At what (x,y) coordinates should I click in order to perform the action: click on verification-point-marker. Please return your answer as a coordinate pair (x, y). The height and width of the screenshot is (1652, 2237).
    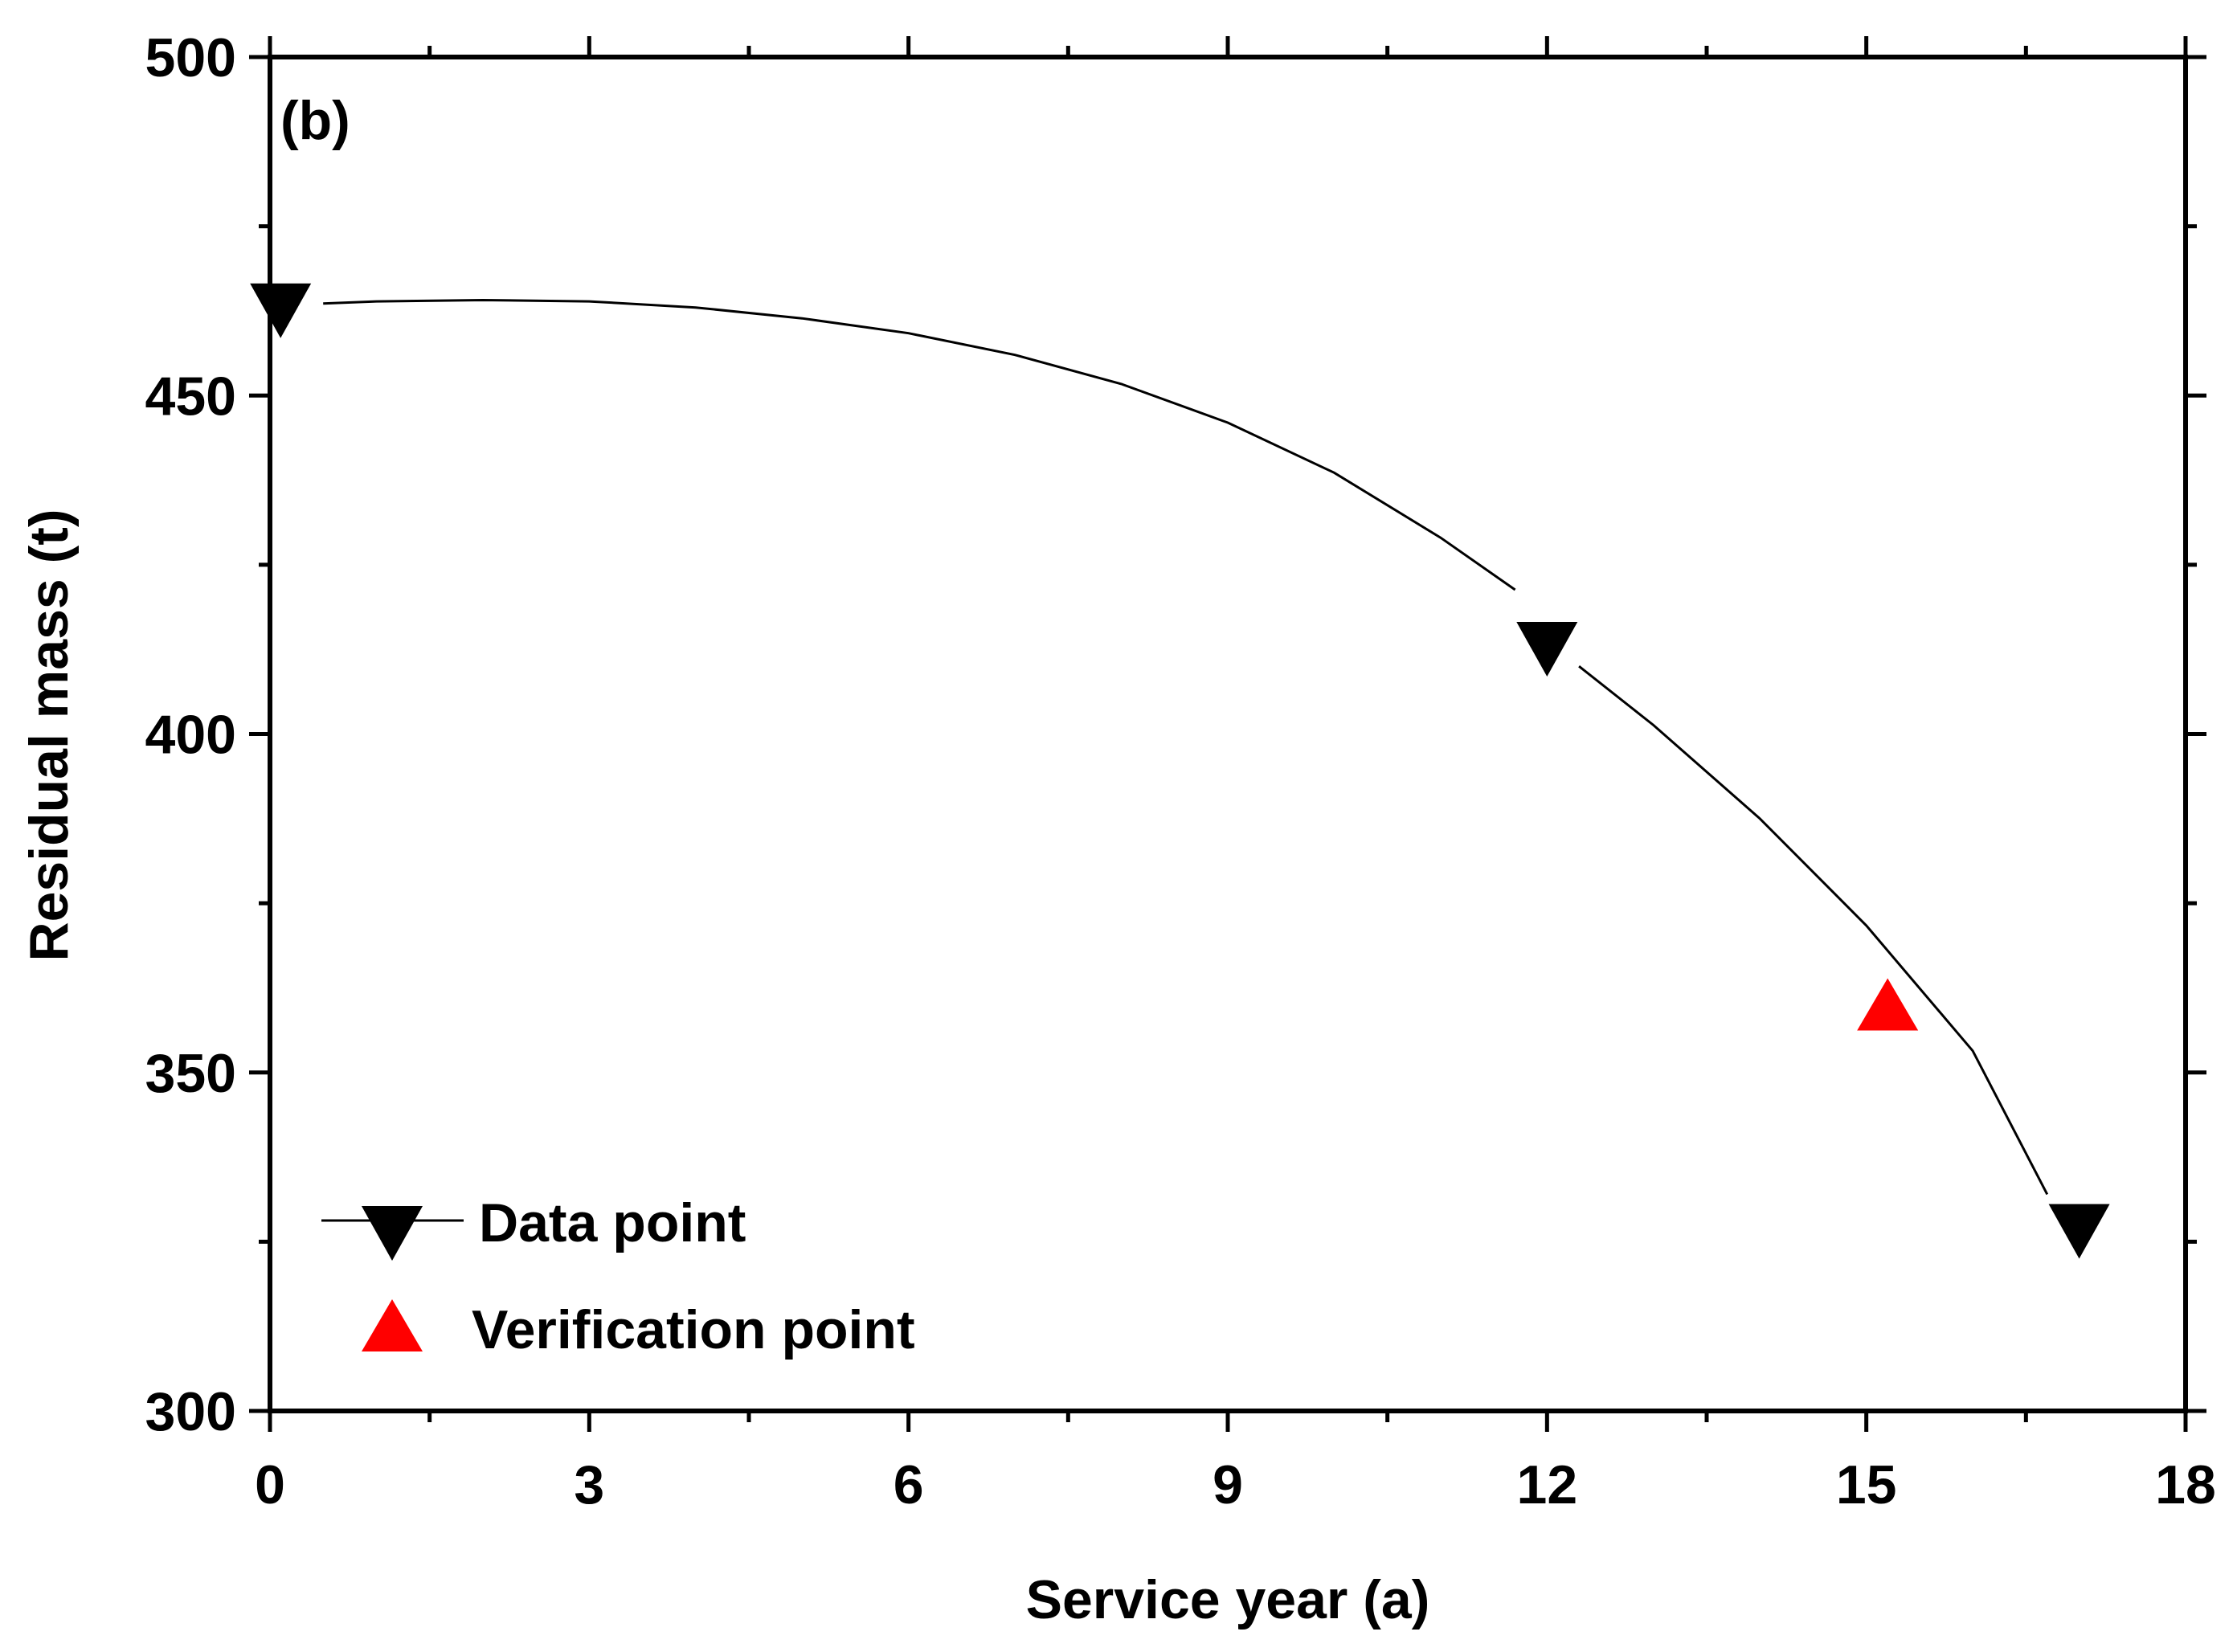
    Looking at the image, I should click on (1888, 1005).